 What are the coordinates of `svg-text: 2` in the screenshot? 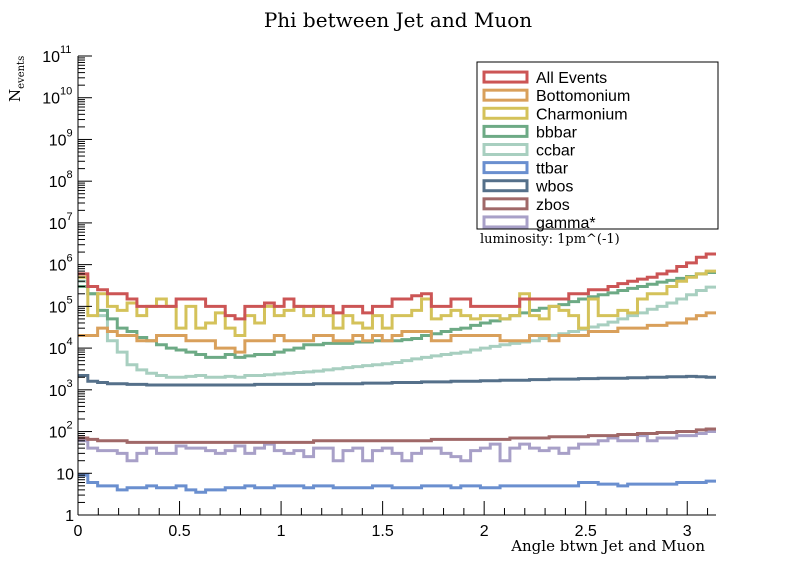 It's located at (70, 426).